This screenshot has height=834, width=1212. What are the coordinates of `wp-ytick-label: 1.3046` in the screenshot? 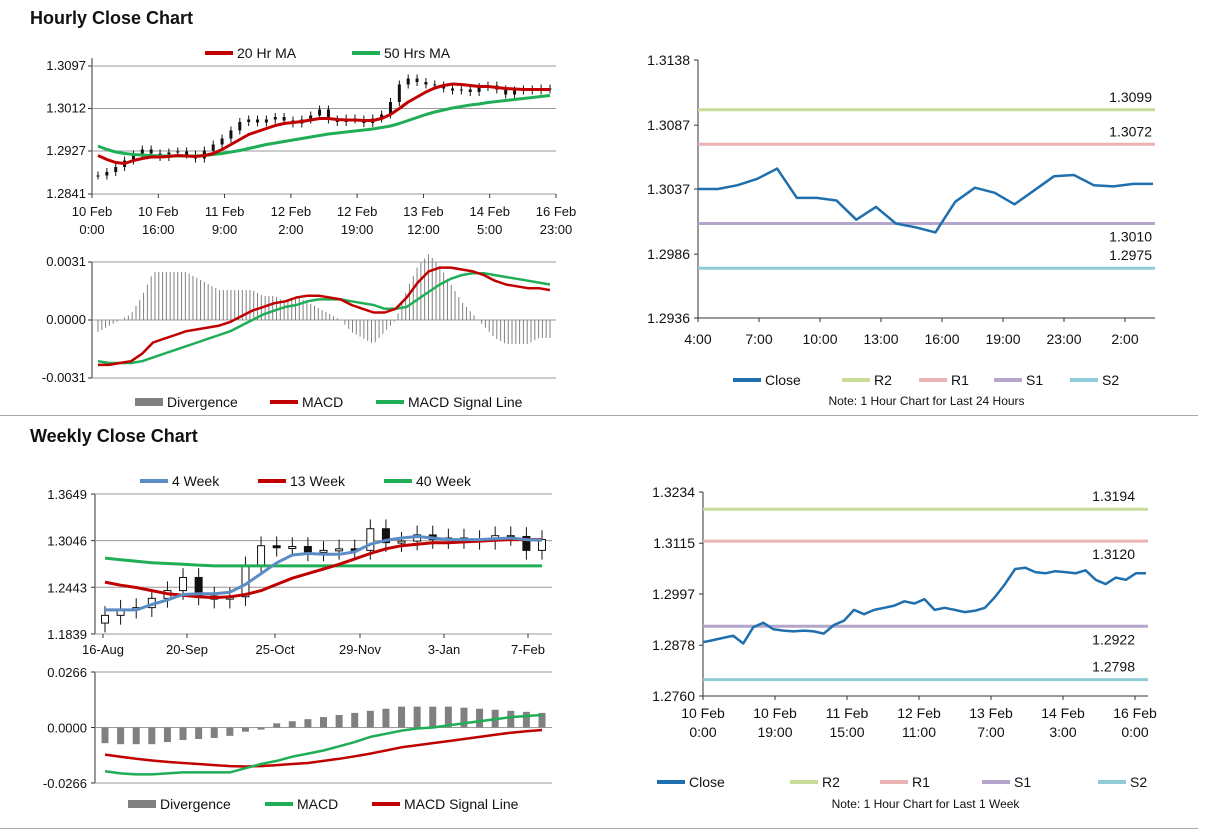 It's located at (67, 541).